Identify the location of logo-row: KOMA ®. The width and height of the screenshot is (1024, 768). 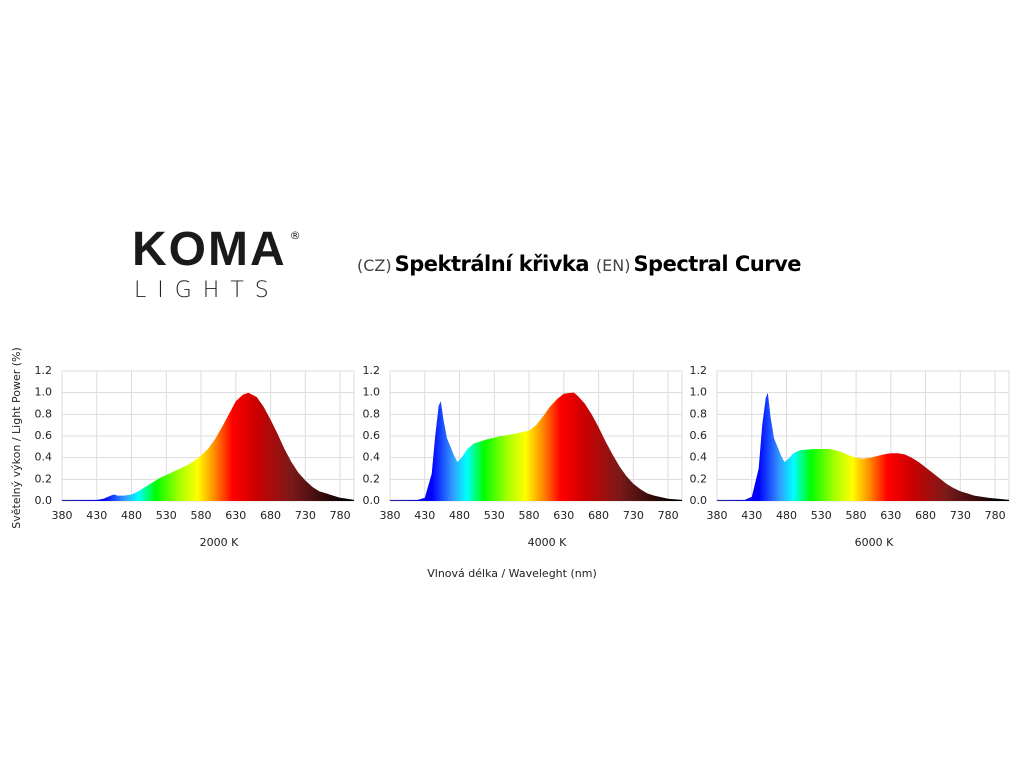
(216, 250).